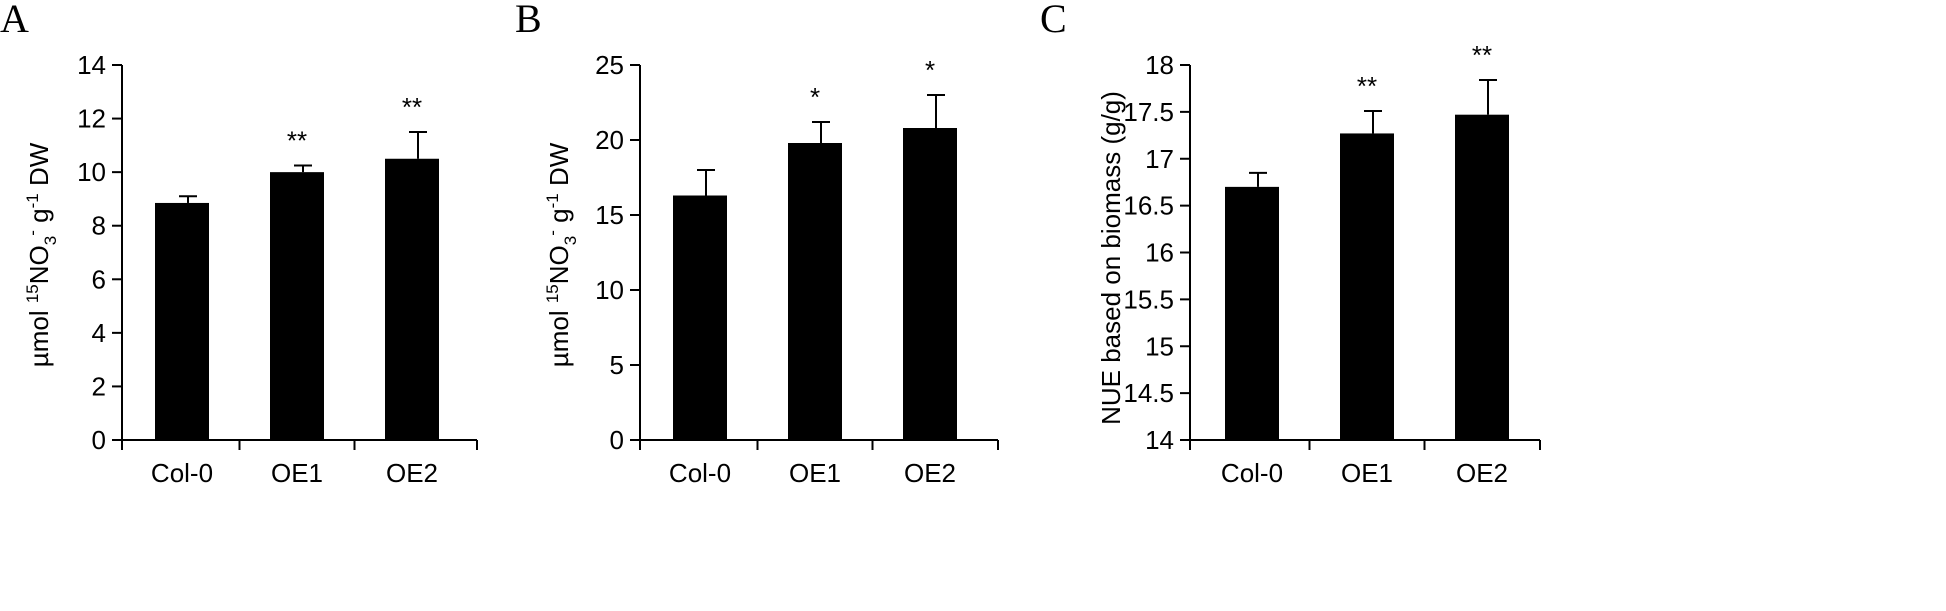 The height and width of the screenshot is (611, 1946). I want to click on y-tick-label: 18, so click(1159, 65).